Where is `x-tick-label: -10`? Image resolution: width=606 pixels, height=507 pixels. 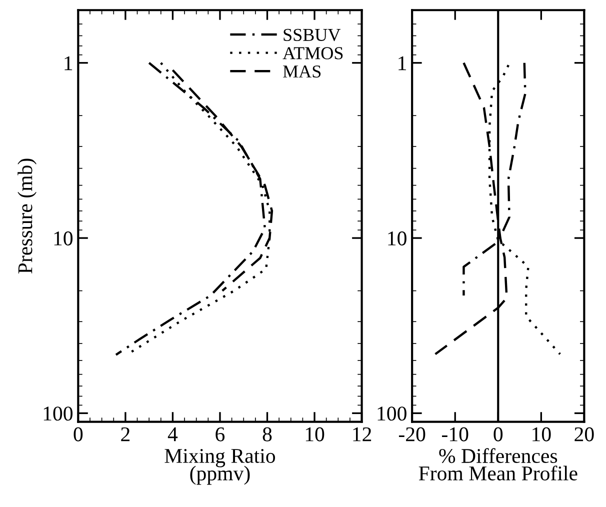
x-tick-label: -10 is located at coordinates (455, 434).